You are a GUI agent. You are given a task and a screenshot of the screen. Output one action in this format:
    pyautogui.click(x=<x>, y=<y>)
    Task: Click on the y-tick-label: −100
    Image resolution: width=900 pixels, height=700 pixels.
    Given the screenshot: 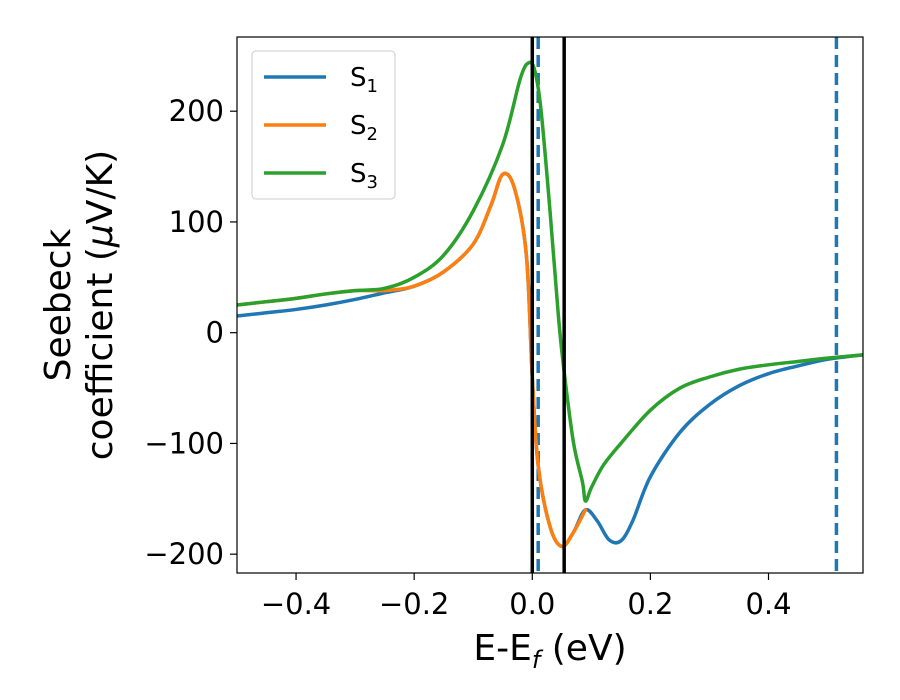 What is the action you would take?
    pyautogui.click(x=184, y=443)
    